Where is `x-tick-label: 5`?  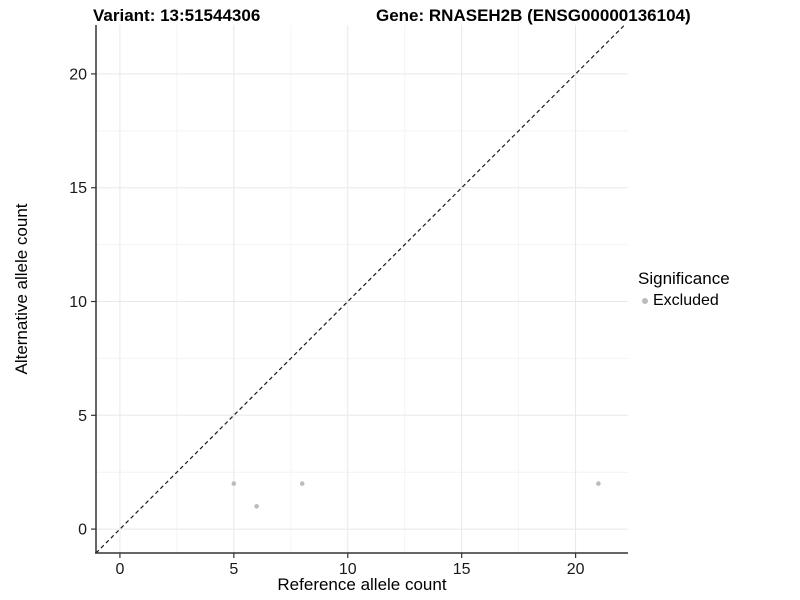
x-tick-label: 5 is located at coordinates (233, 569).